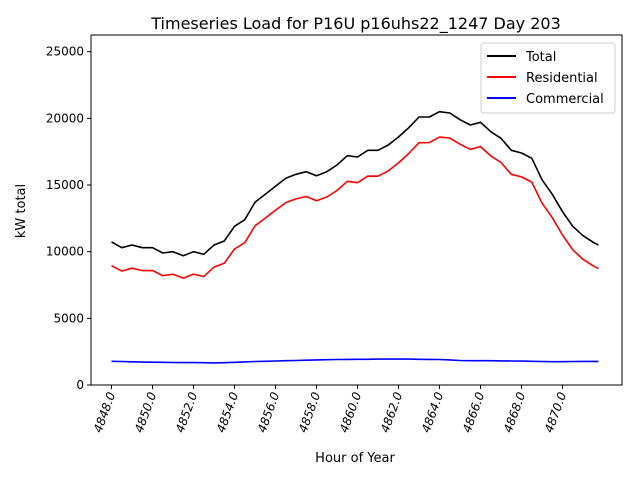 Image resolution: width=640 pixels, height=484 pixels. Describe the element at coordinates (105, 412) in the screenshot. I see `x-tick-label: 4848.0` at that location.